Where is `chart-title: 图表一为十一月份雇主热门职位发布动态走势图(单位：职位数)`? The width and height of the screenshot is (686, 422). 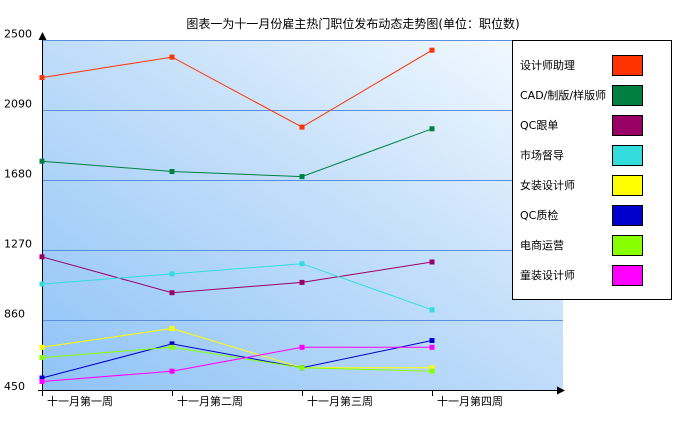
chart-title: 图表一为十一月份雇主热门职位发布动态走势图(单位：职位数) is located at coordinates (352, 23).